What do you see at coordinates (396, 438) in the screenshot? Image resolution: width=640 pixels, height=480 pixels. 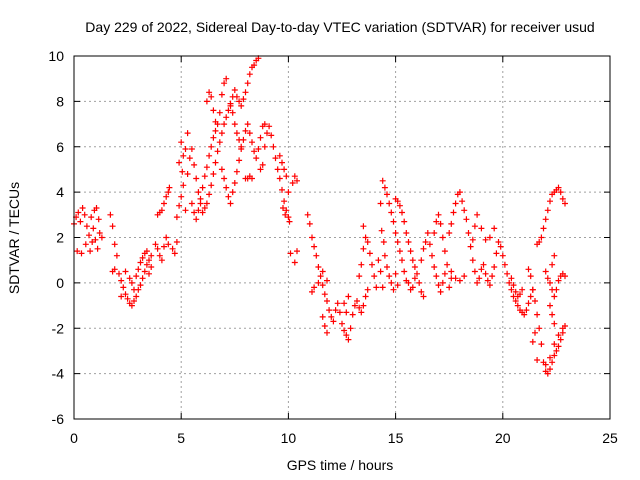 I see `x-tick-label: 15` at bounding box center [396, 438].